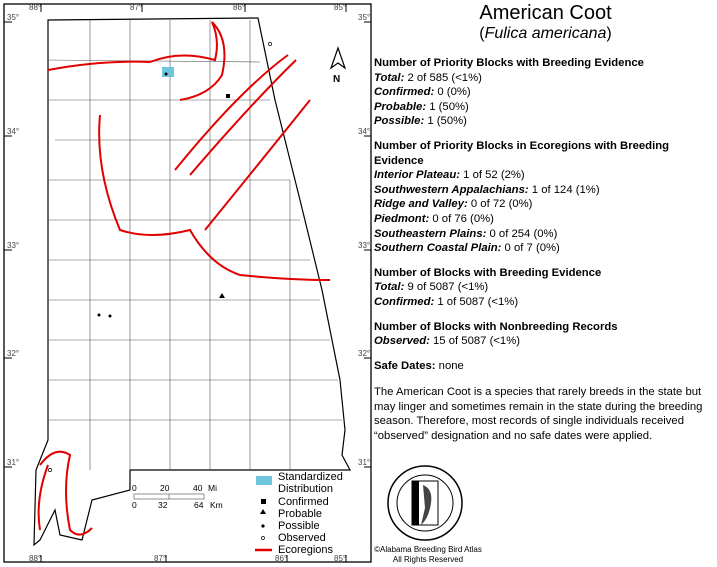 The width and height of the screenshot is (717, 567). I want to click on row-label: Probable:, so click(400, 106).